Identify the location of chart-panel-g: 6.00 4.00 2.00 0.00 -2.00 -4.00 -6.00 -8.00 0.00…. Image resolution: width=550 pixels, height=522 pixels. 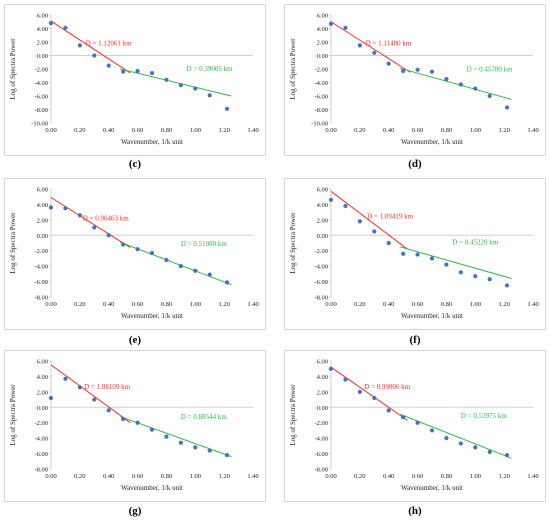
(135, 426).